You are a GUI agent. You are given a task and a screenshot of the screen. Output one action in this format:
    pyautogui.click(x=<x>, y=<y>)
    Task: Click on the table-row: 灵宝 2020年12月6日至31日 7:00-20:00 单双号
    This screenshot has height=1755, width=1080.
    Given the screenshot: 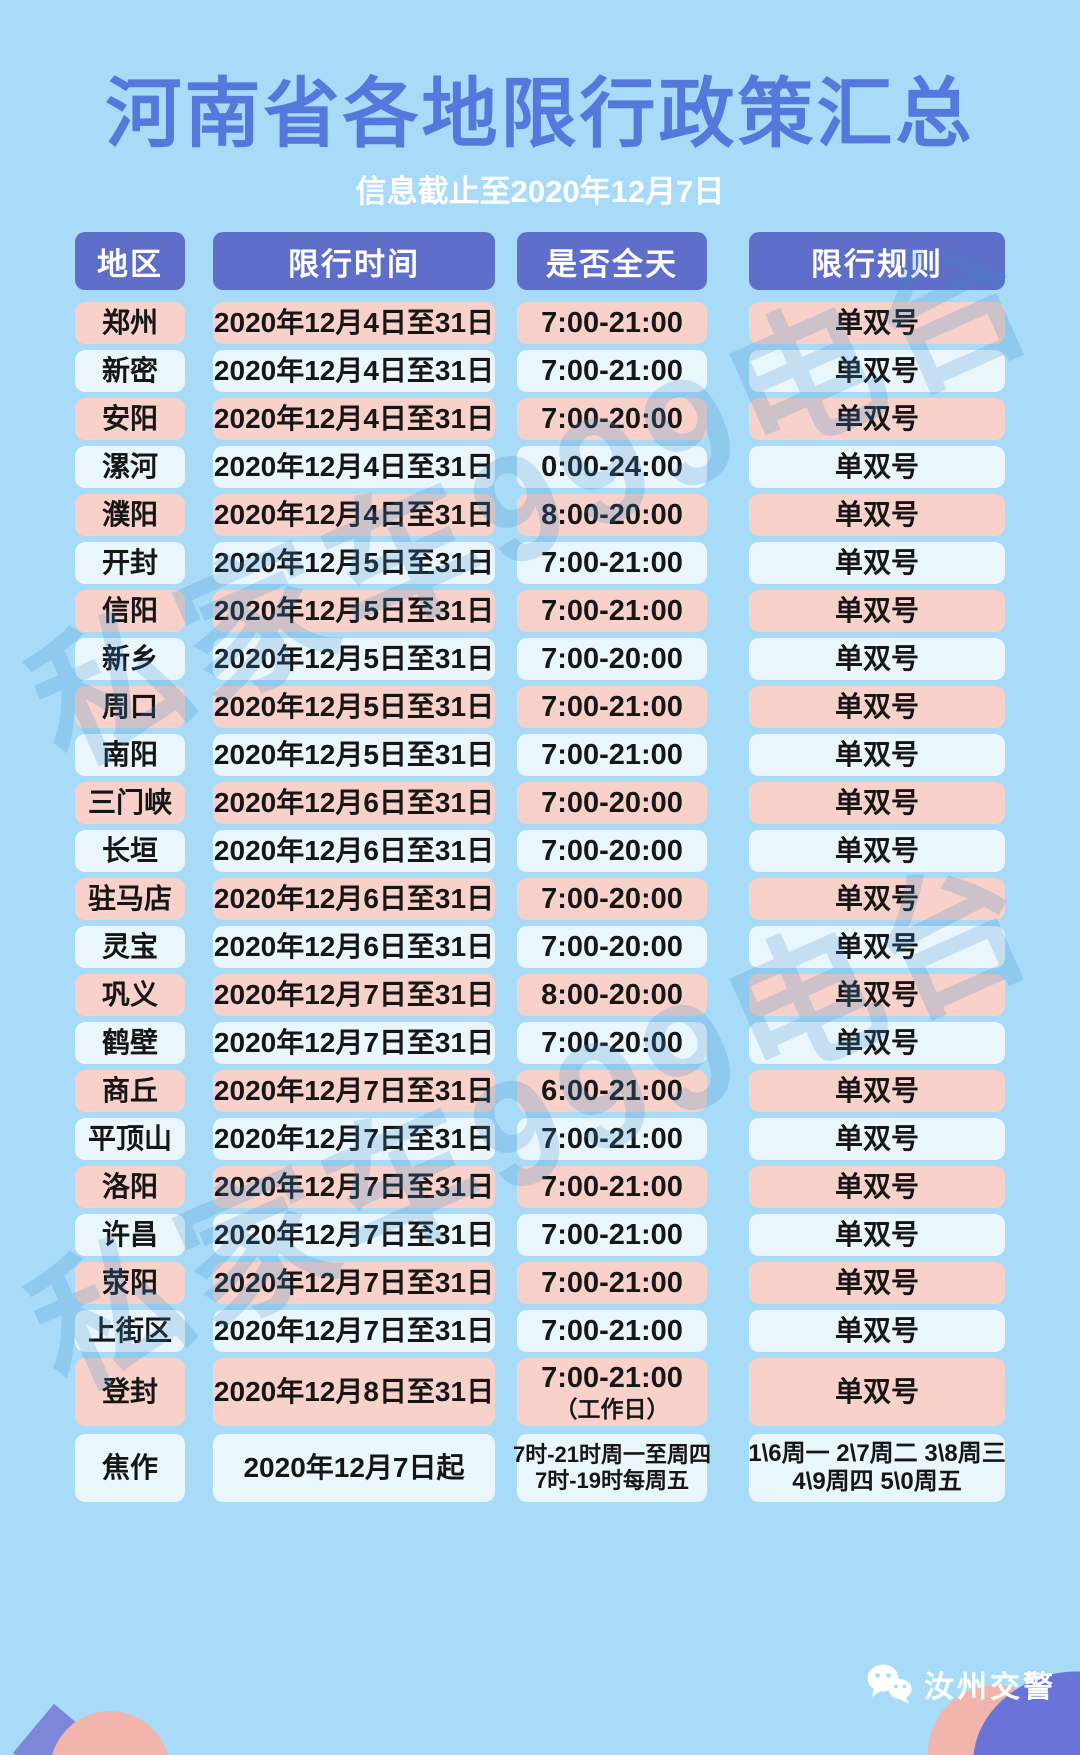 What is the action you would take?
    pyautogui.click(x=540, y=947)
    